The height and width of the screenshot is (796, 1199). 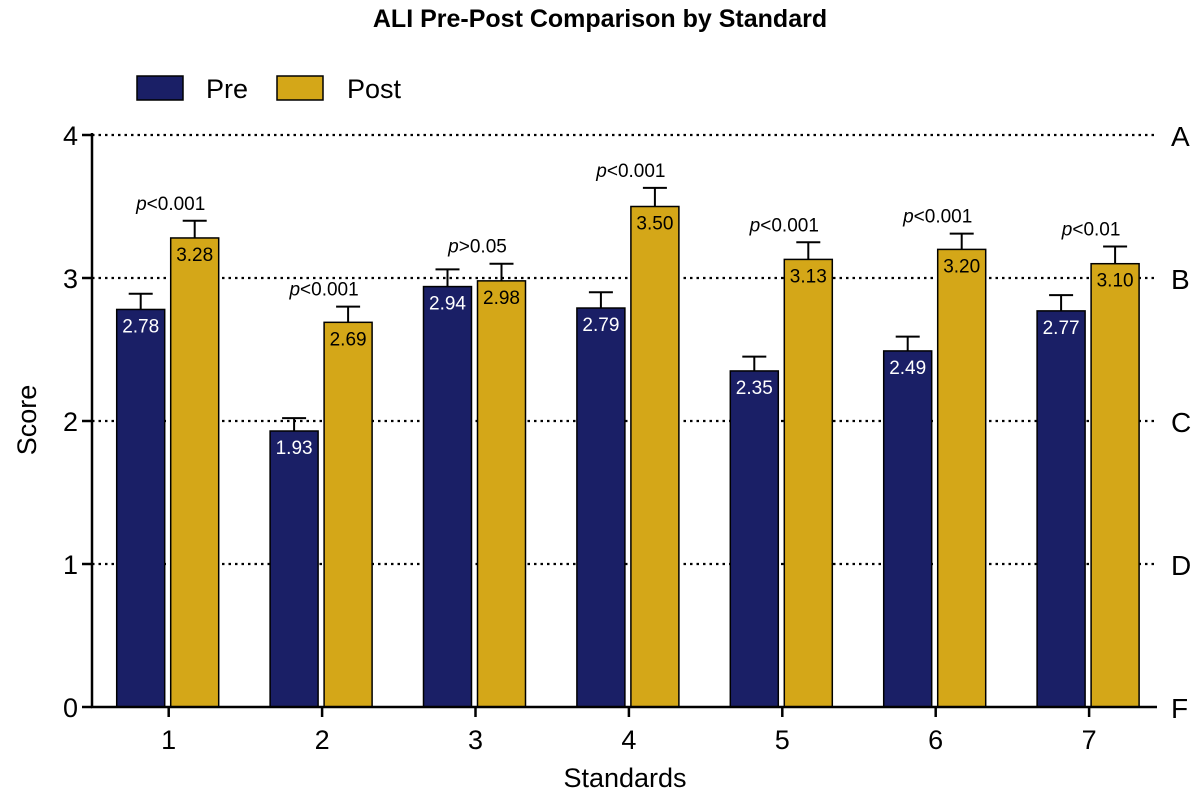 I want to click on y-tick-label: 2, so click(x=70, y=422).